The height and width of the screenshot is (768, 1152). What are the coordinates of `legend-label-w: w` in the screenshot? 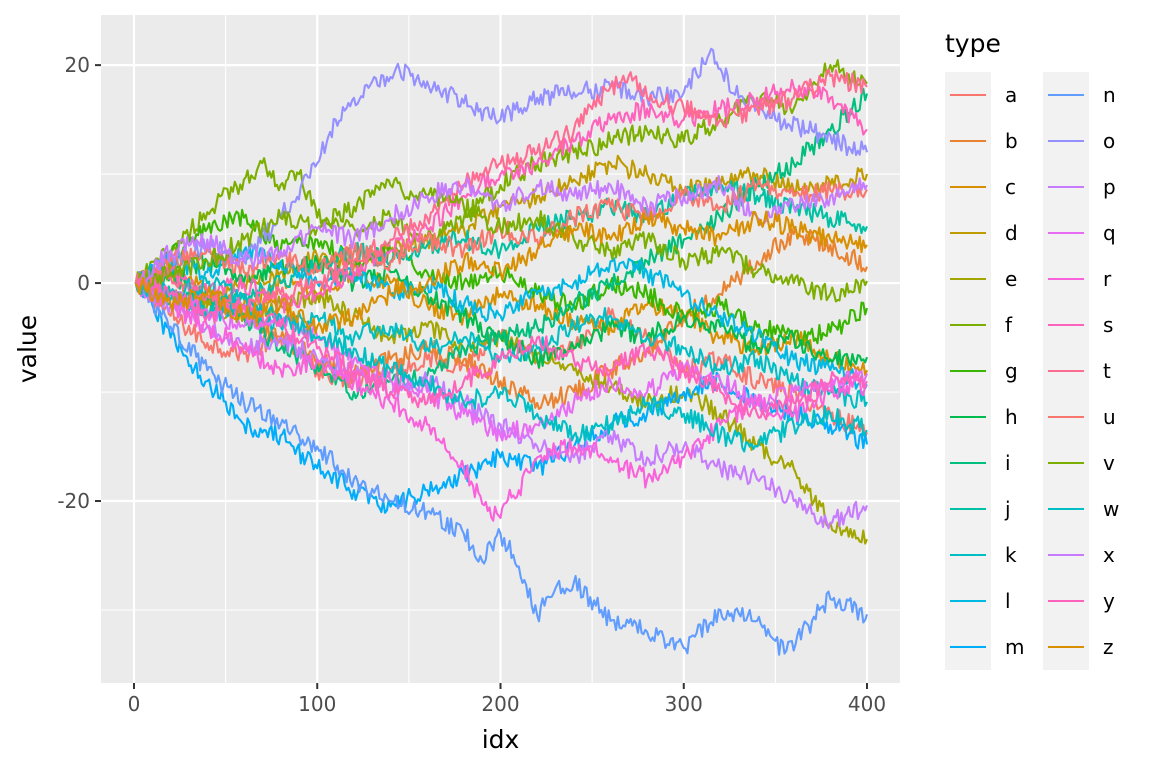 It's located at (1111, 509).